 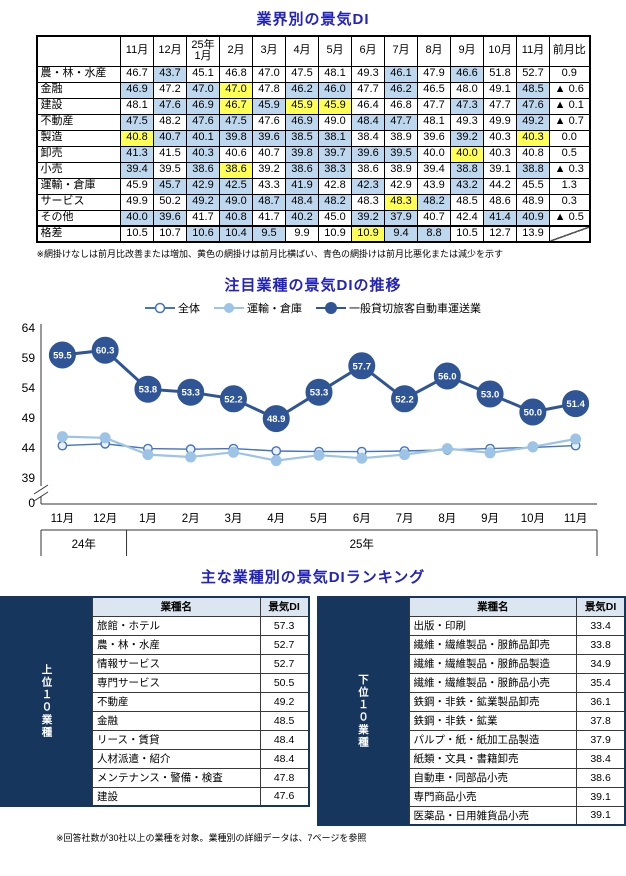 I want to click on di-value-cell: 10.9, so click(x=368, y=234).